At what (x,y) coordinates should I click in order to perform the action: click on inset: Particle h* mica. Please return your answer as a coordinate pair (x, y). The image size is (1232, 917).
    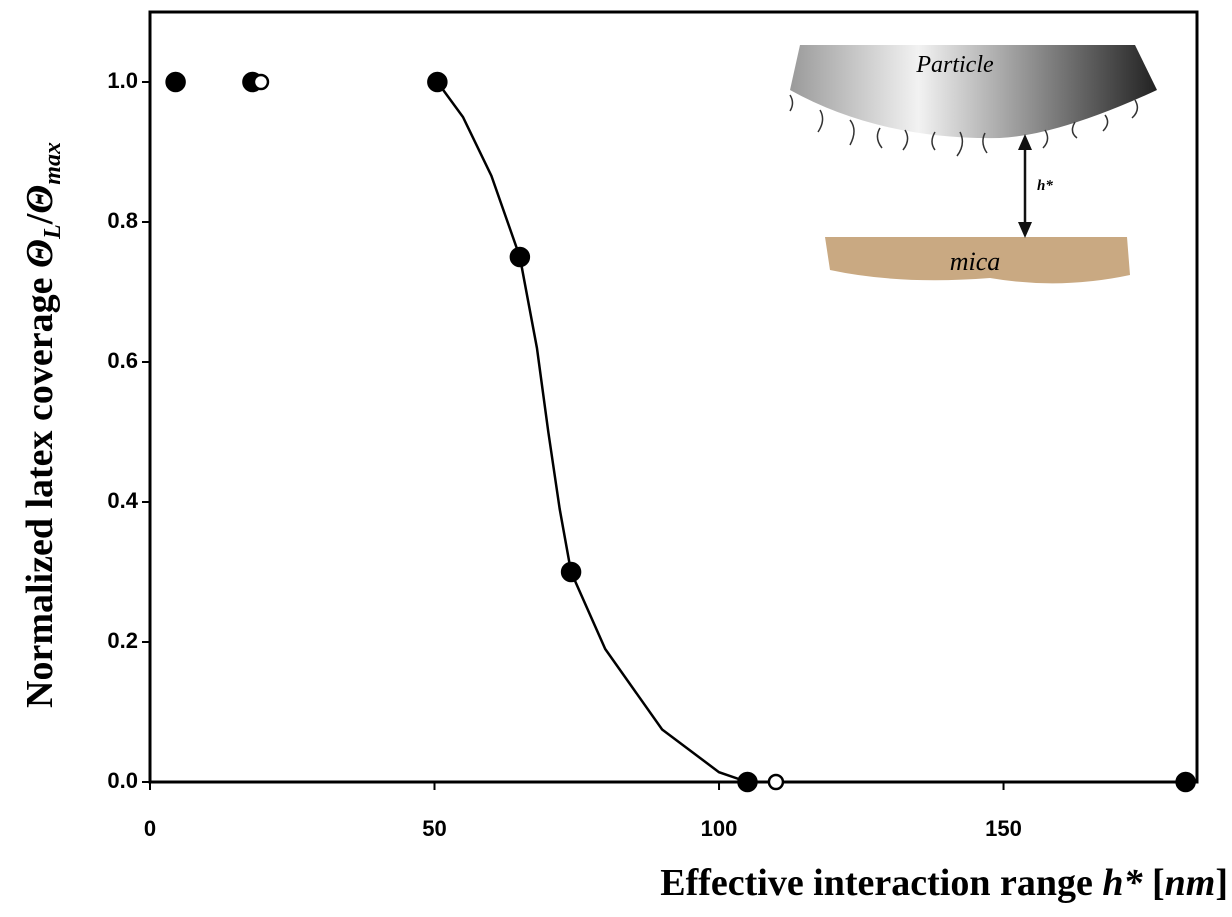
    Looking at the image, I should click on (973, 164).